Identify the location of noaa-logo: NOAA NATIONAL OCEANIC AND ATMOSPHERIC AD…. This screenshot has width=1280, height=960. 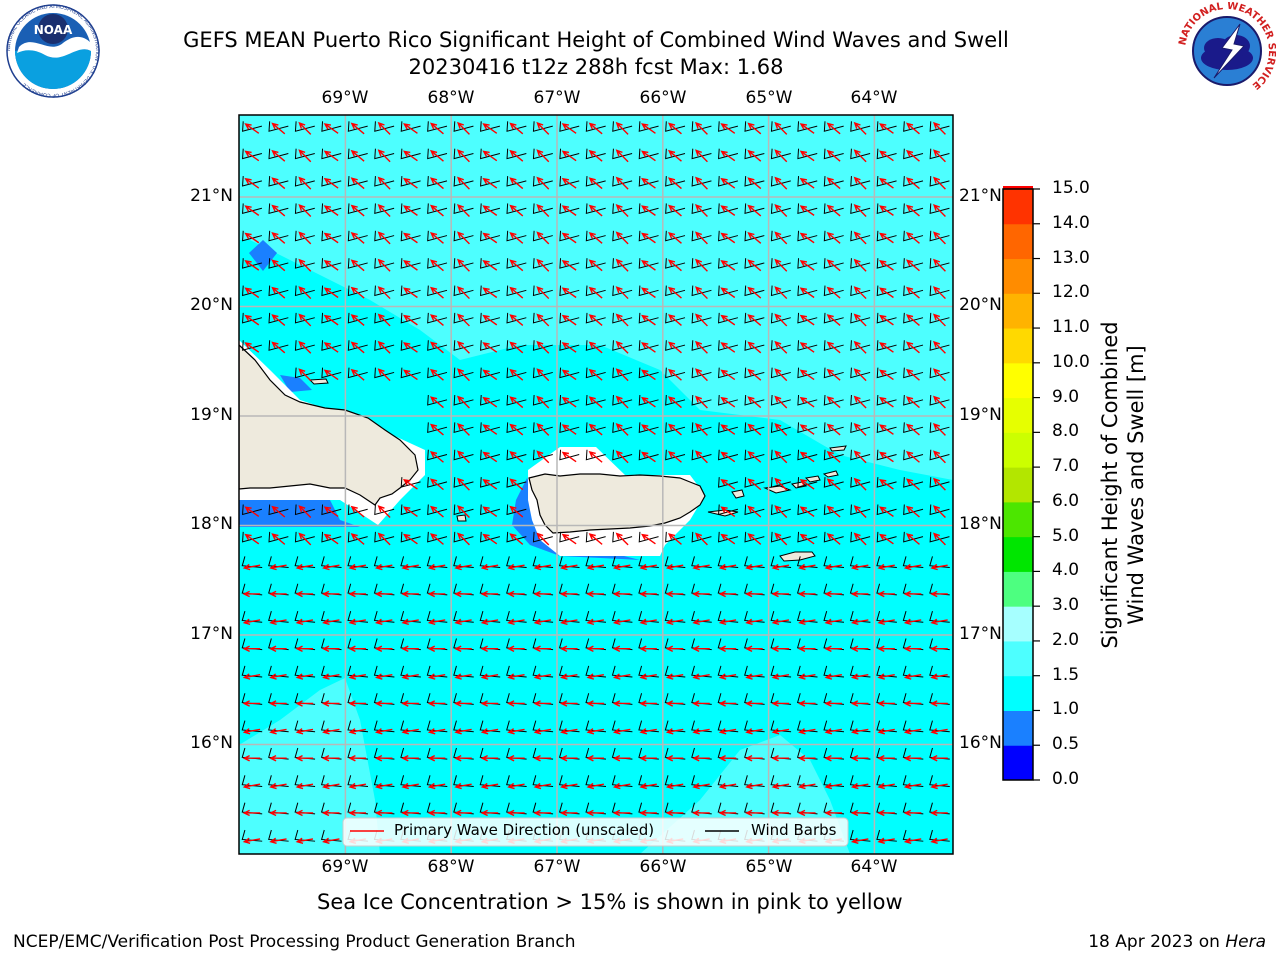
(53, 51).